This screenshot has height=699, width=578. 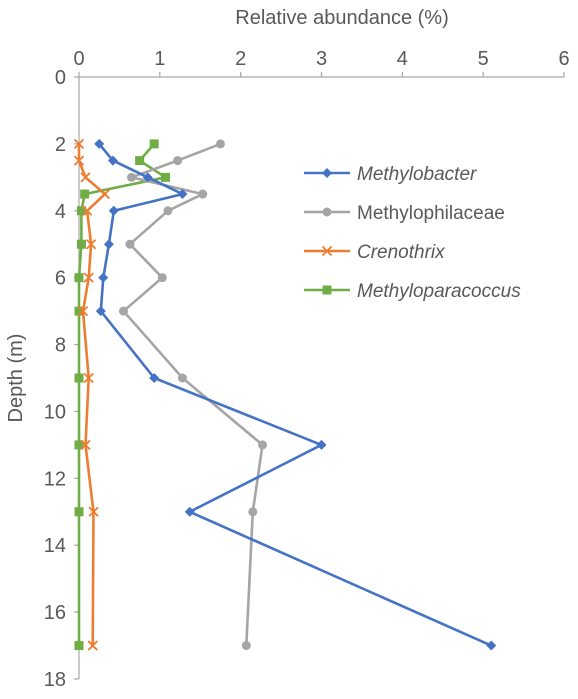 I want to click on x-tick-label: 2, so click(x=240, y=59).